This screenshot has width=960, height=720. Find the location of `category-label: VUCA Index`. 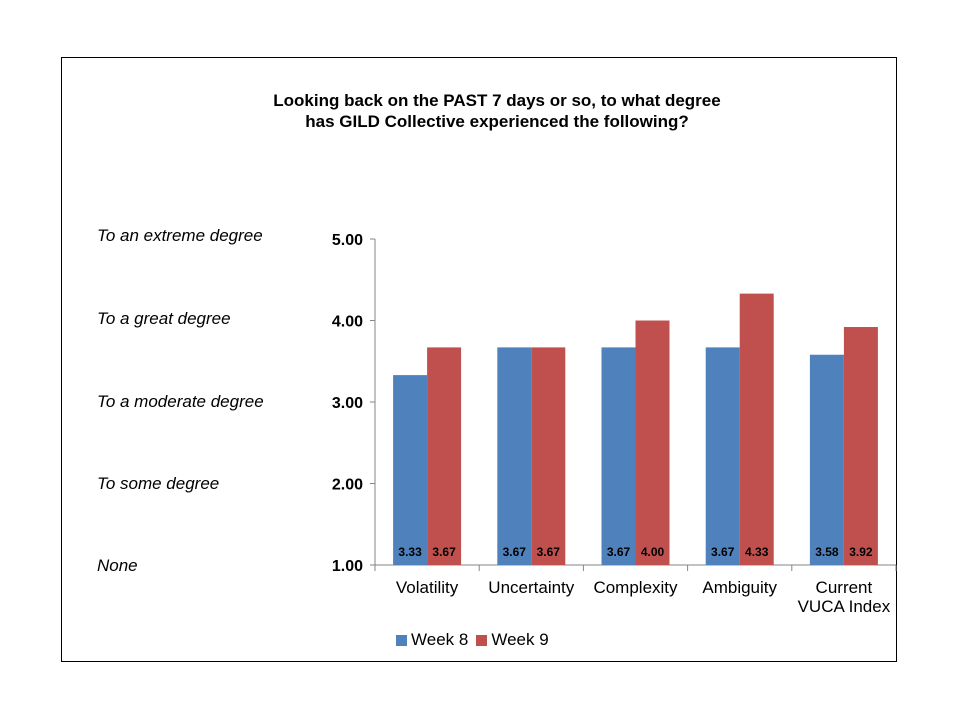

category-label: VUCA Index is located at coordinates (844, 606).